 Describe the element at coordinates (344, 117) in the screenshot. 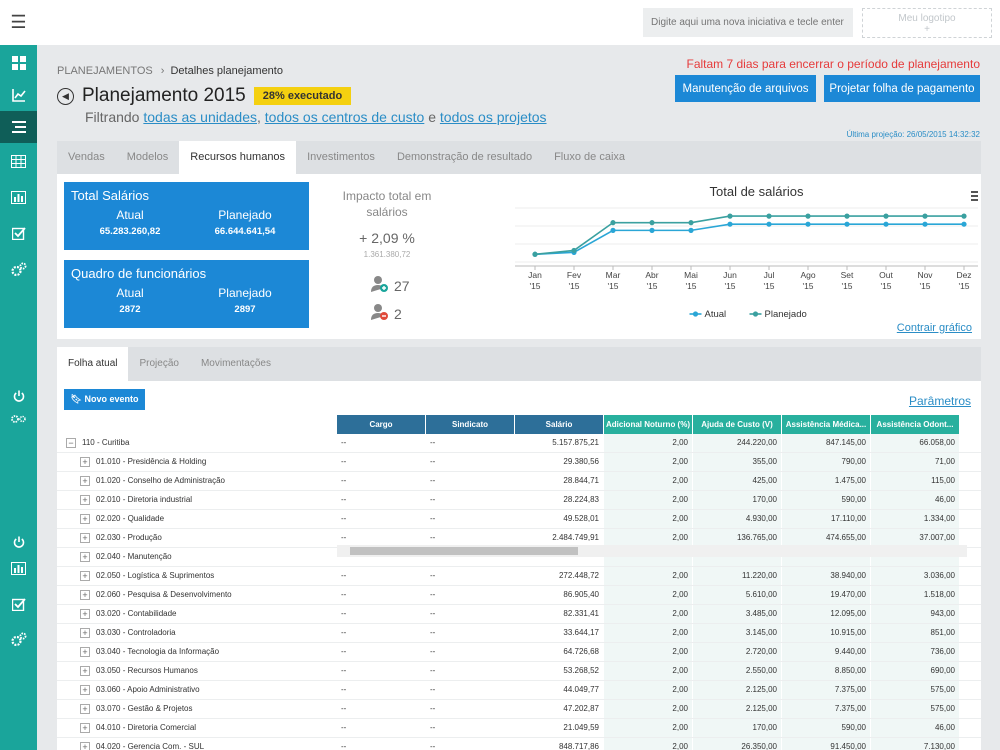

I see `filter-cost-centers-link: todos os centros de custo` at that location.